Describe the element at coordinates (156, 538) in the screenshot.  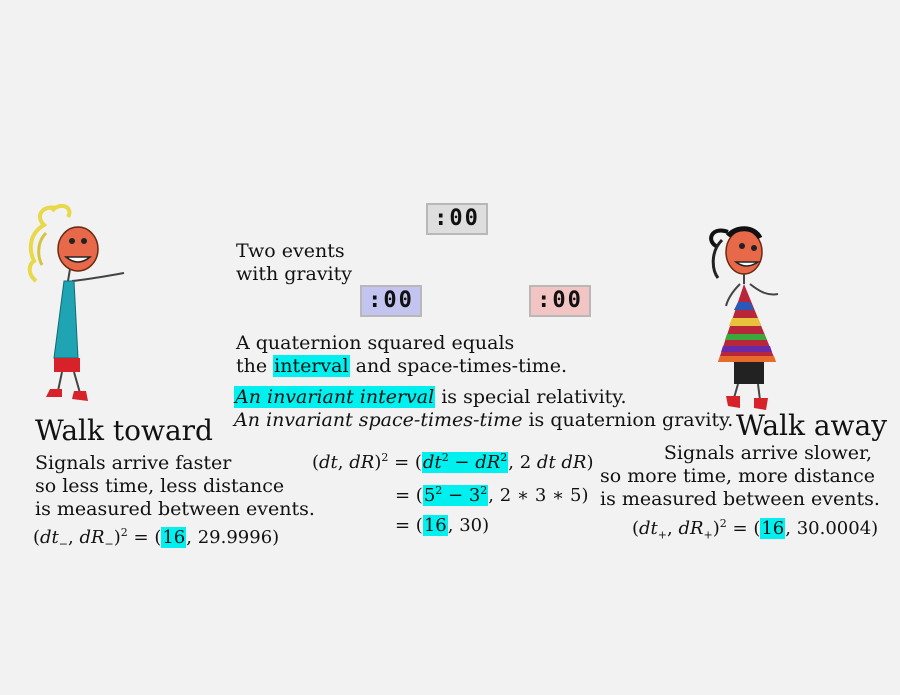
I see `walk-toward-equation: (dt−, dR−)2 = (16, 29.9996)` at that location.